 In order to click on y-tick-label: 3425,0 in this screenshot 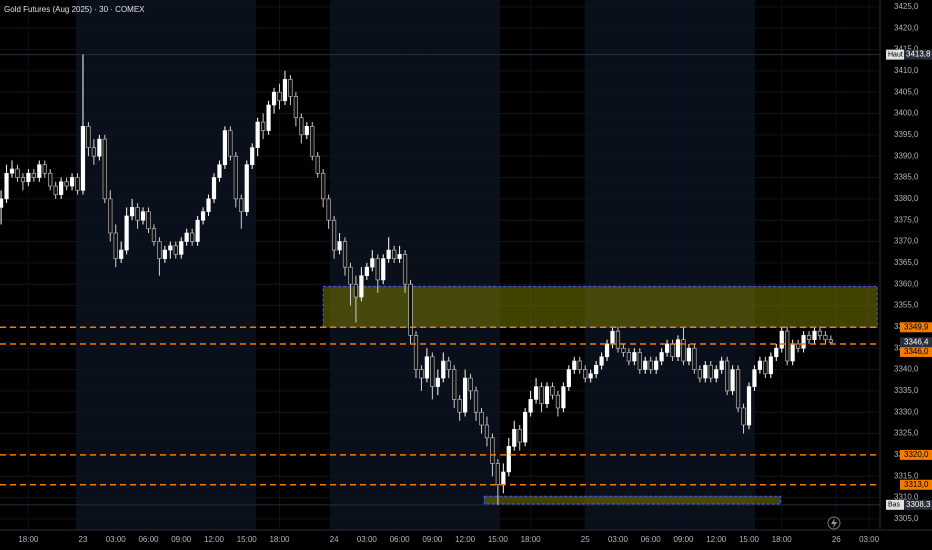, I will do `click(906, 6)`.